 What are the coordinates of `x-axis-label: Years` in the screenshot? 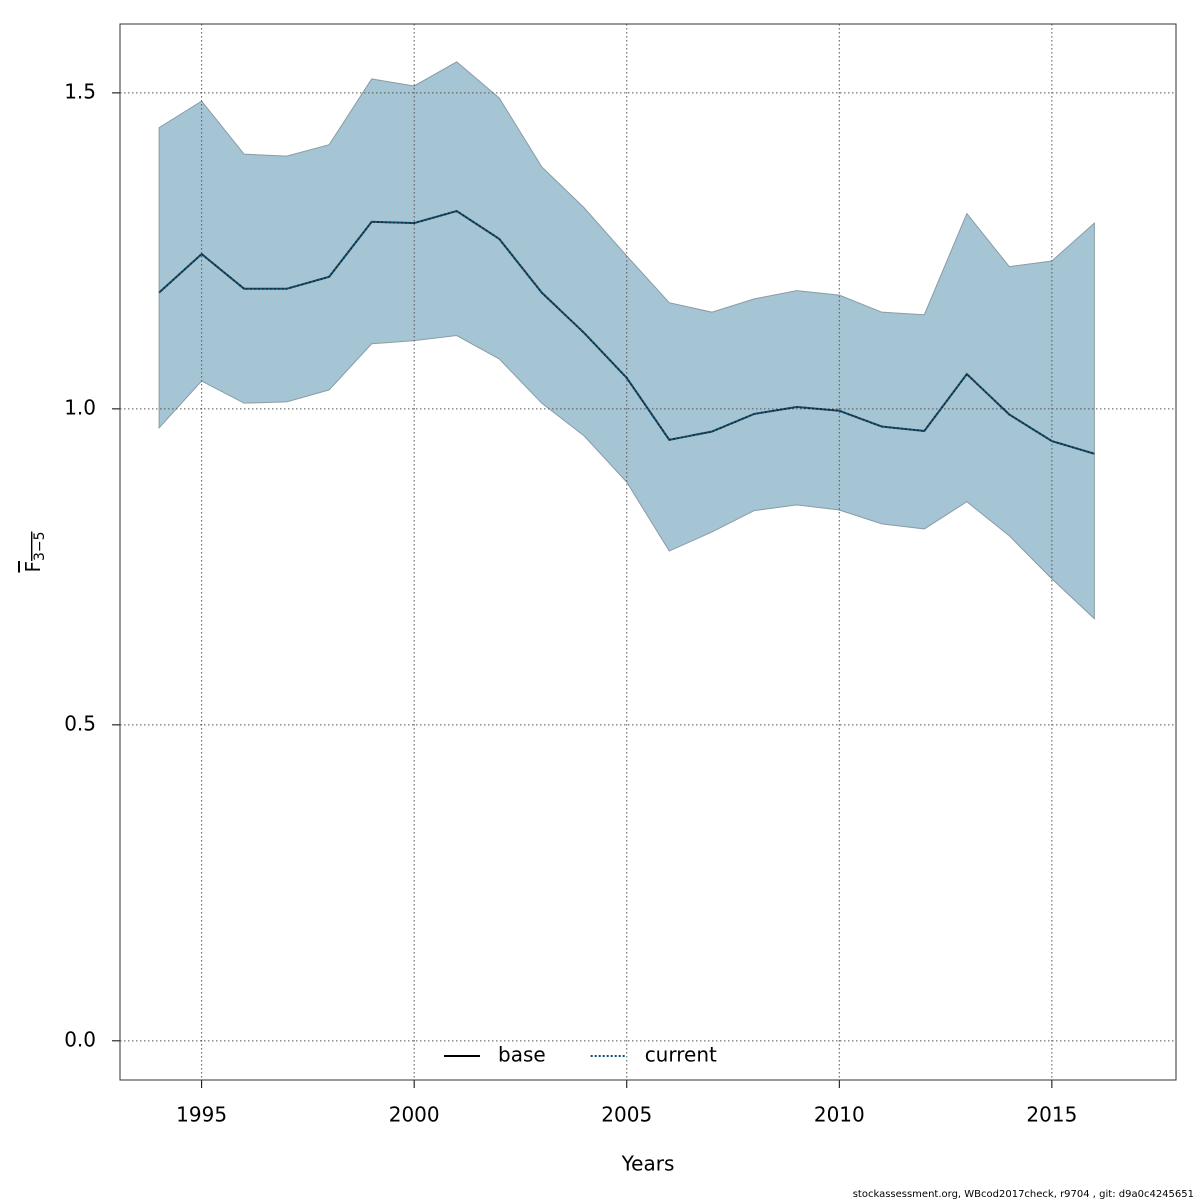 It's located at (648, 1164).